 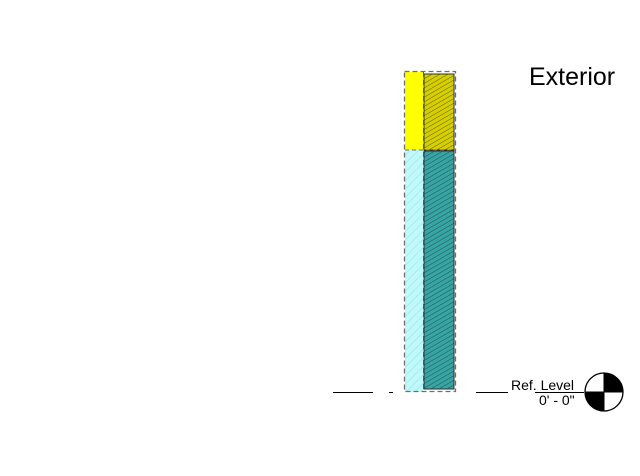 What do you see at coordinates (543, 385) in the screenshot?
I see `level-name-label: Ref. Level` at bounding box center [543, 385].